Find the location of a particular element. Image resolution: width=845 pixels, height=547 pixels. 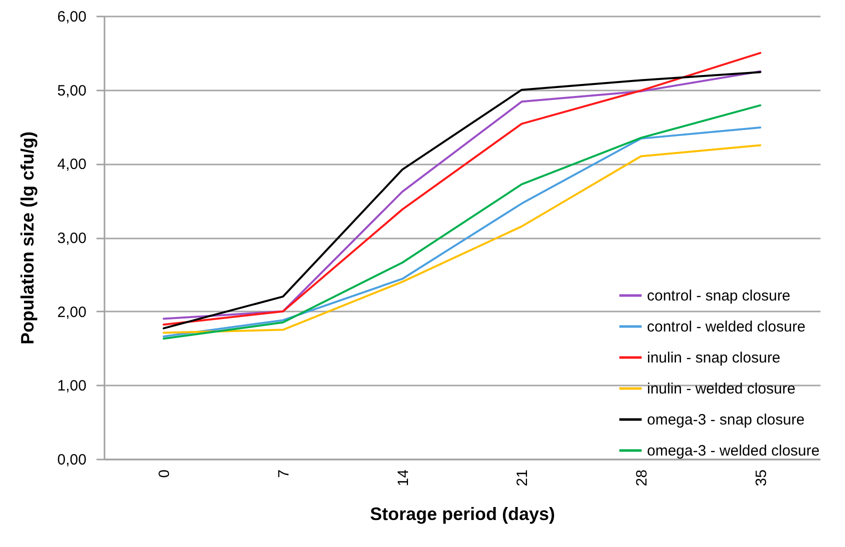

x-tick-label: 14 is located at coordinates (403, 478).